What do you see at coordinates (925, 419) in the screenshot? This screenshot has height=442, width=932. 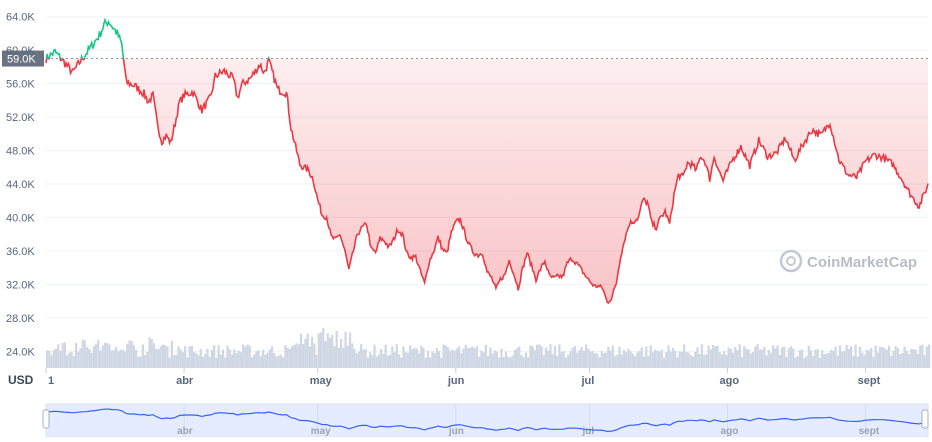 I see `navigator-right-handle` at bounding box center [925, 419].